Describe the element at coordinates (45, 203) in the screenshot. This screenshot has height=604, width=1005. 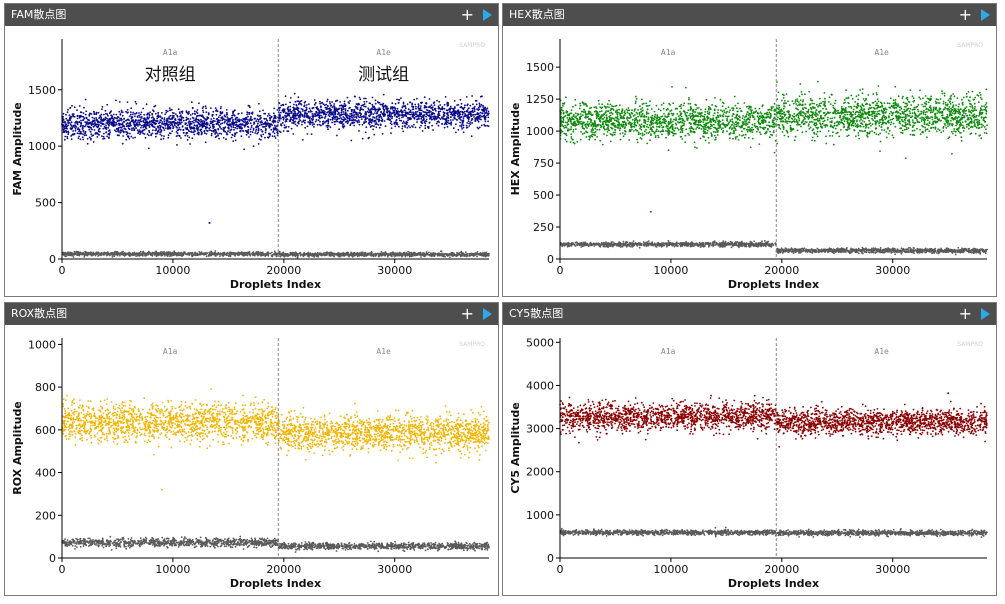
I see `y-tick-label: 500` at that location.